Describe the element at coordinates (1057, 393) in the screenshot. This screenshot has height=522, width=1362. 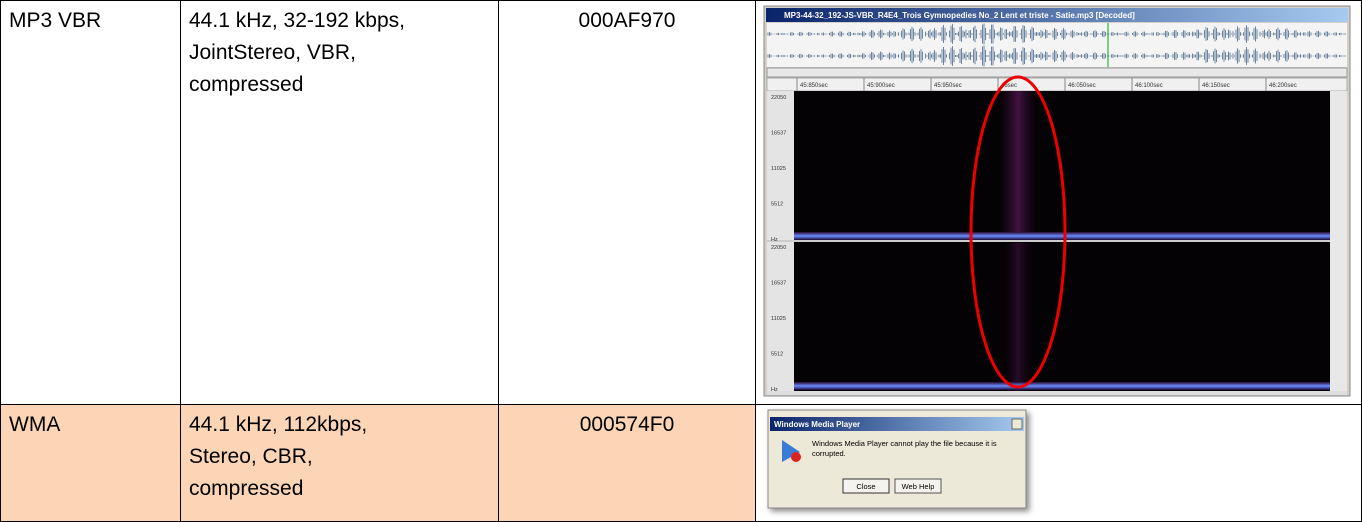
I see `hscroll` at that location.